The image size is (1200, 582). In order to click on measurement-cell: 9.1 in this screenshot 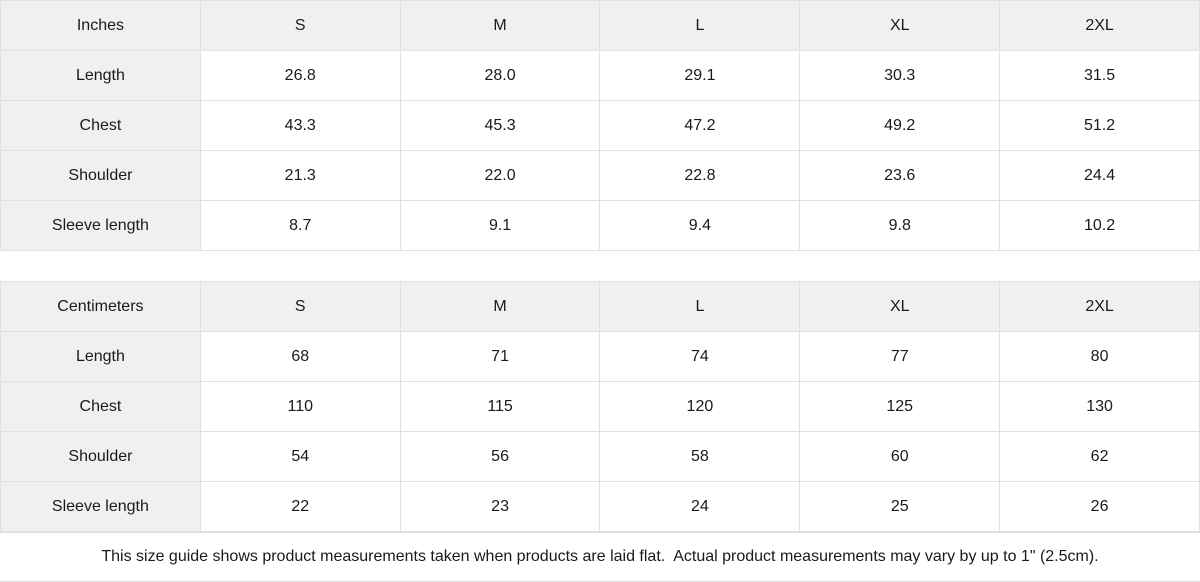, I will do `click(500, 225)`.